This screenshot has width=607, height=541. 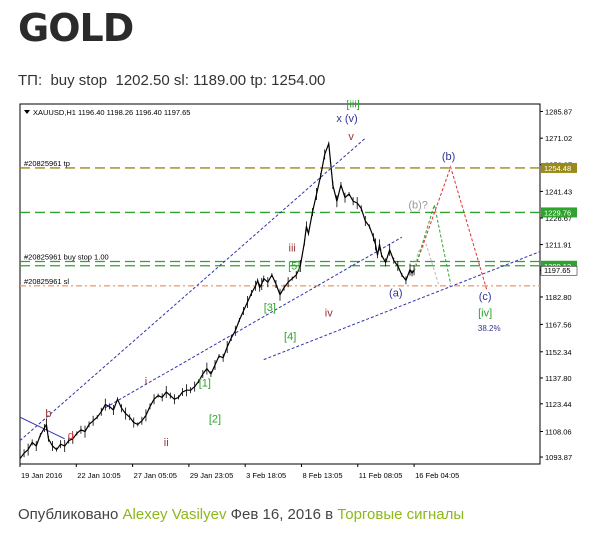 I want to click on wave-label: x (v), so click(x=346, y=119).